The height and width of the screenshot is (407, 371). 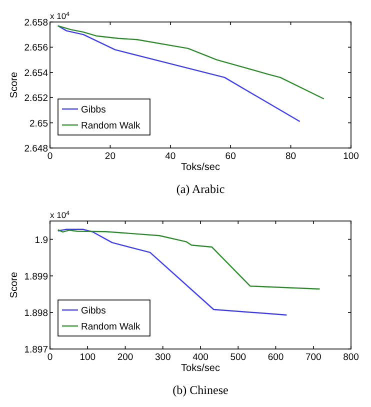 I want to click on y-tick-label: 2.65, so click(x=39, y=124).